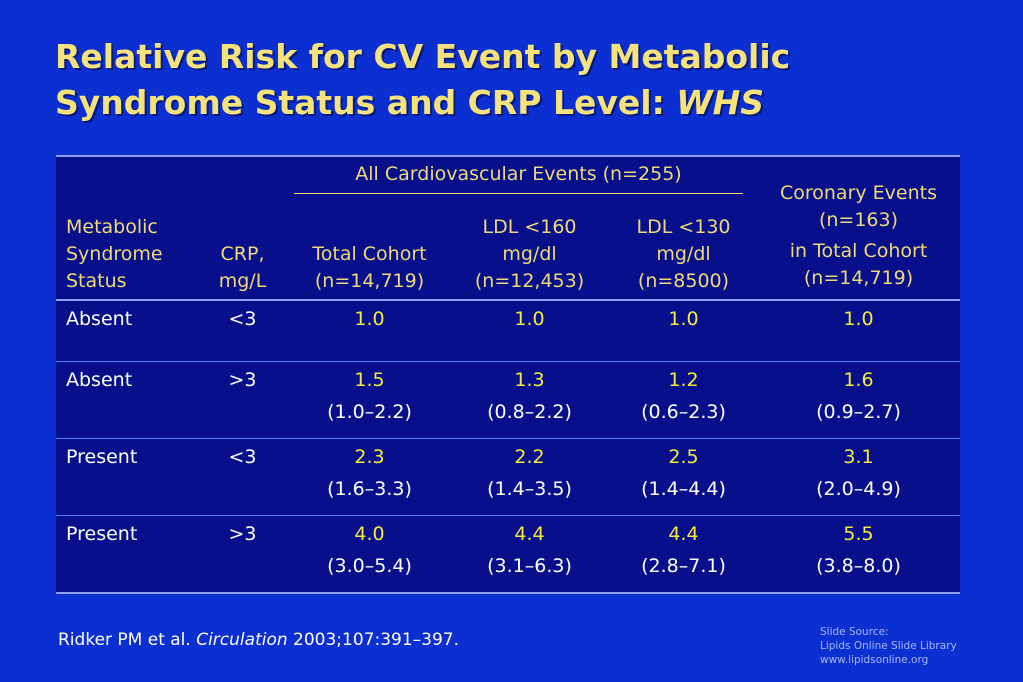 This screenshot has width=1023, height=682. I want to click on source-library: Lipids Online Slide Library, so click(888, 646).